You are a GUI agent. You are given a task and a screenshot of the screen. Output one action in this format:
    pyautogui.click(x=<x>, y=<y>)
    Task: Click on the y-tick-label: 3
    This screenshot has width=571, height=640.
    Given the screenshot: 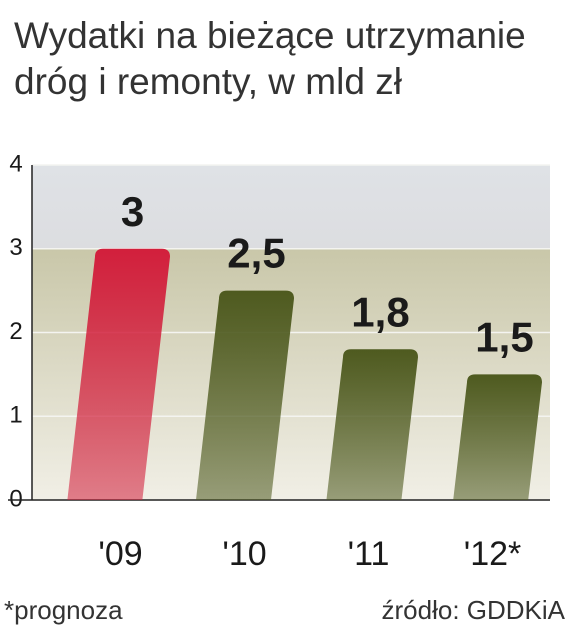 What is the action you would take?
    pyautogui.click(x=15, y=247)
    